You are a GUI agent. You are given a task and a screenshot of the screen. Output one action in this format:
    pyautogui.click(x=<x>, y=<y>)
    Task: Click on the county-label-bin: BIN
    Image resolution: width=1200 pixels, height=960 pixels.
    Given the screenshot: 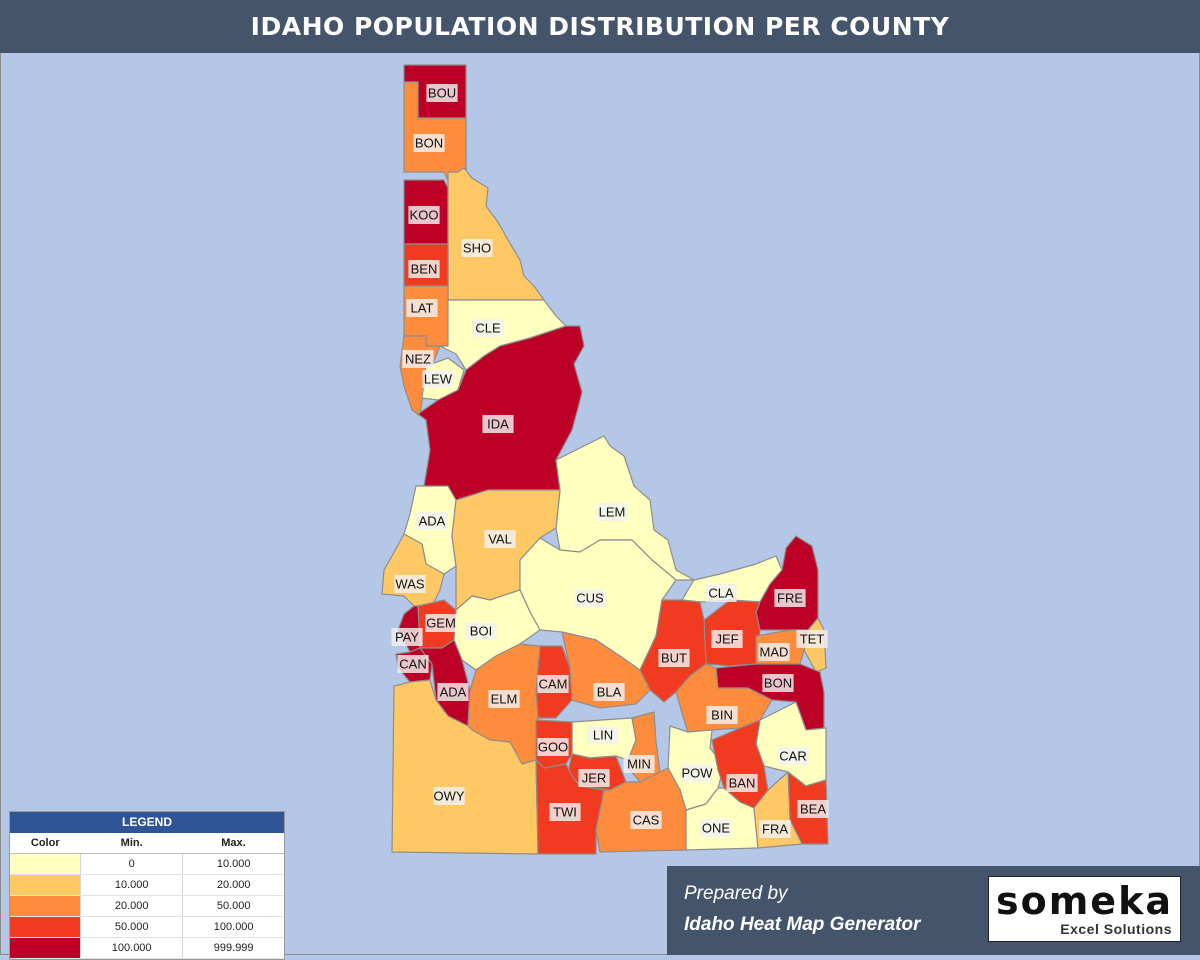 What is the action you would take?
    pyautogui.click(x=722, y=715)
    